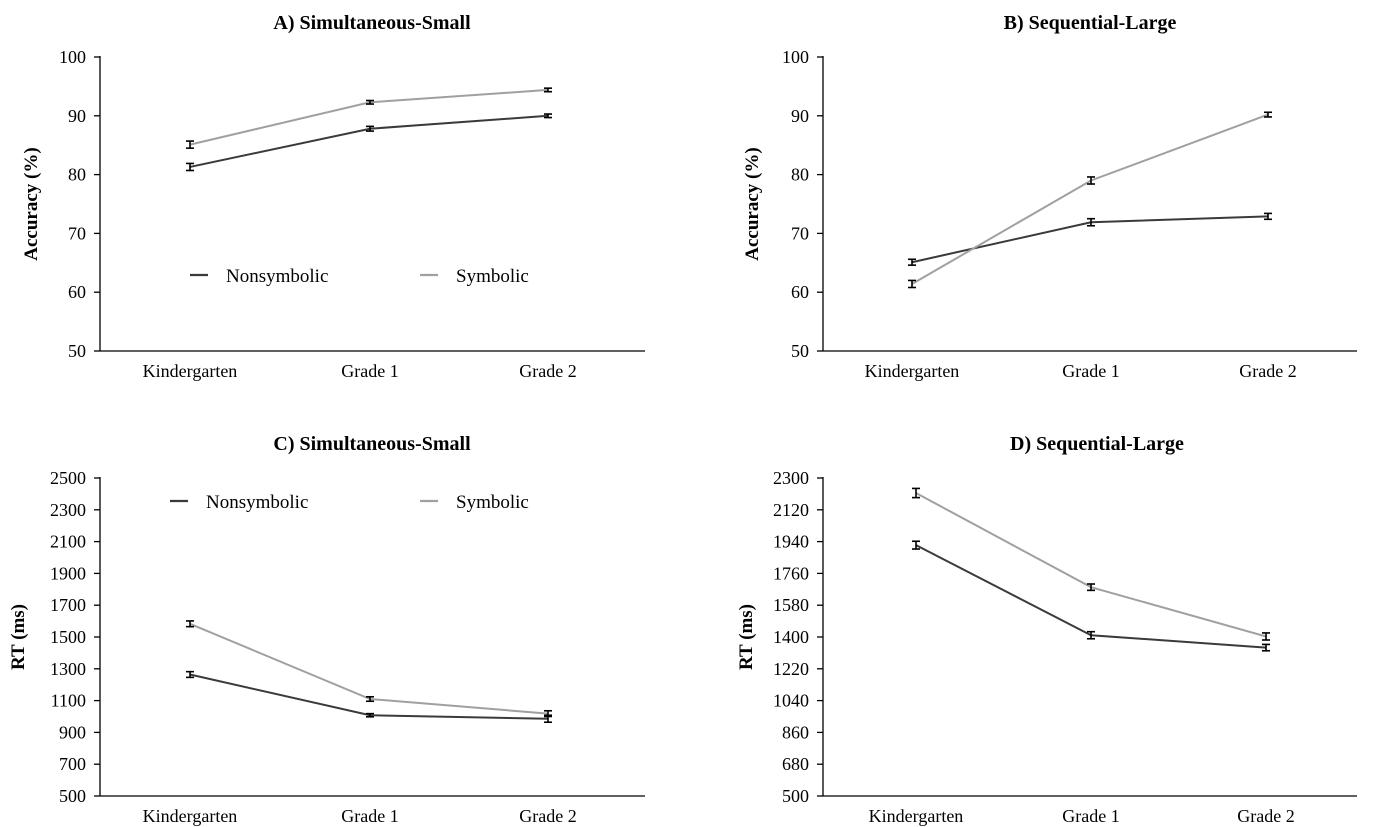  What do you see at coordinates (791, 573) in the screenshot?
I see `y-tick-label: 1760` at bounding box center [791, 573].